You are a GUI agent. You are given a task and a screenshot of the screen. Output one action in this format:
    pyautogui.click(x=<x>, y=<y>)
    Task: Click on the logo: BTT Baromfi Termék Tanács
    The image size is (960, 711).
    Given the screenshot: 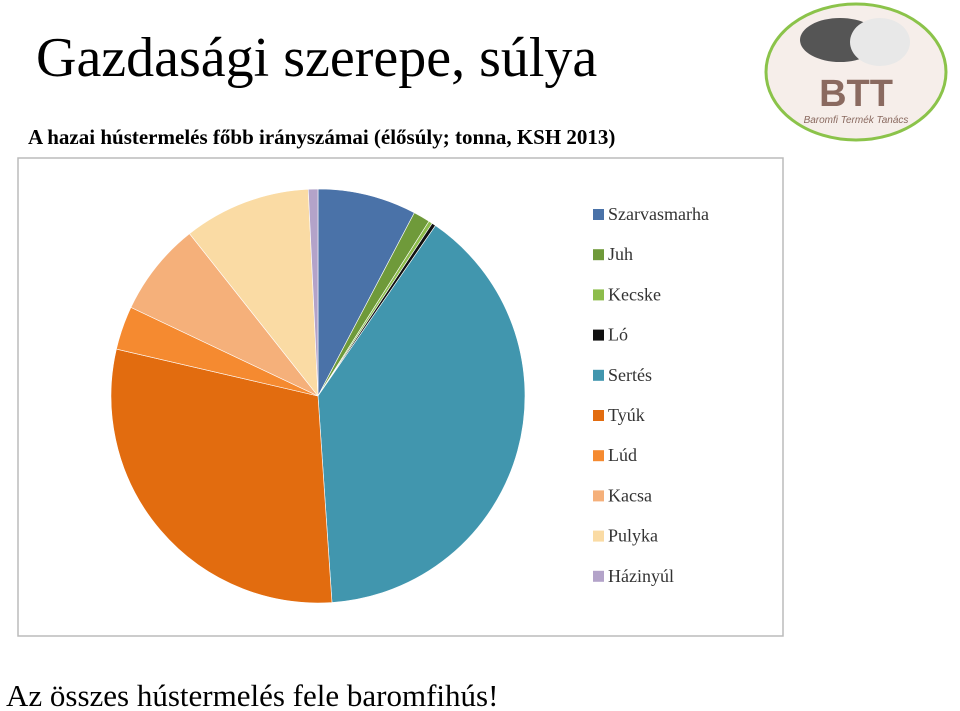 What is the action you would take?
    pyautogui.click(x=856, y=72)
    